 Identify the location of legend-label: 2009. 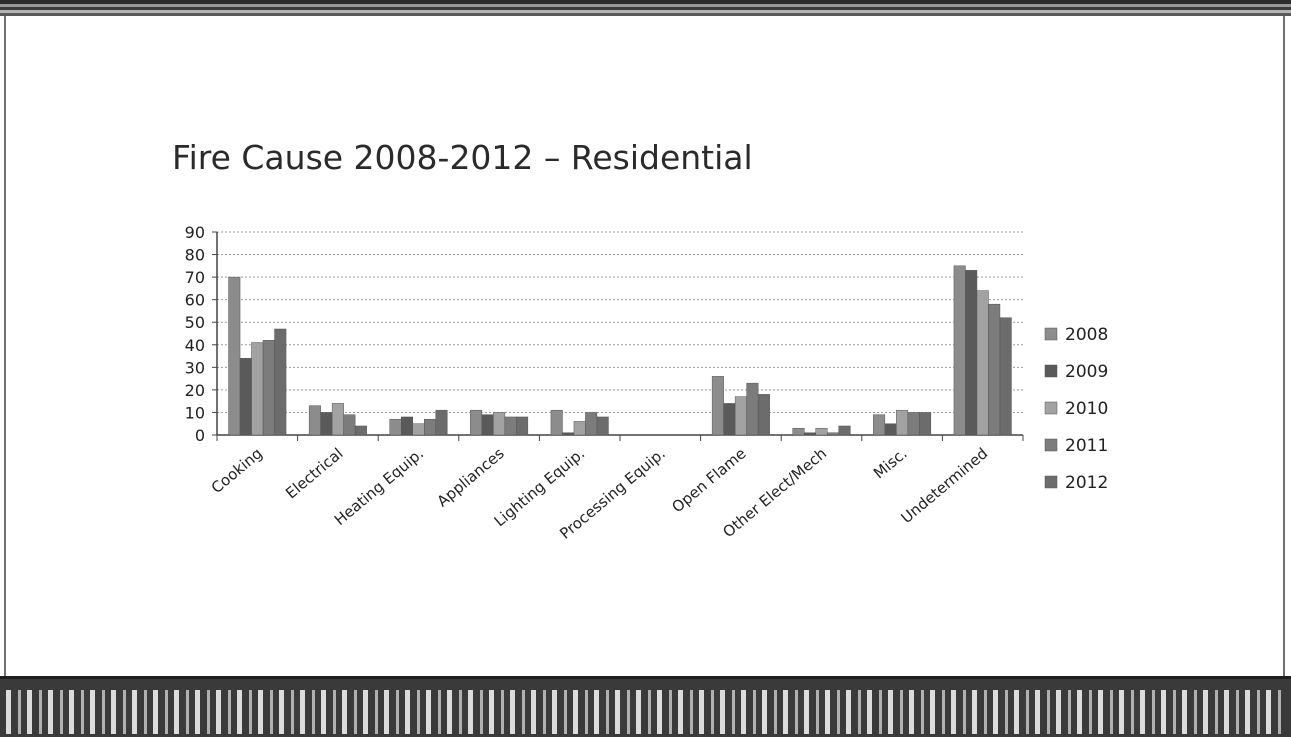
(1086, 372).